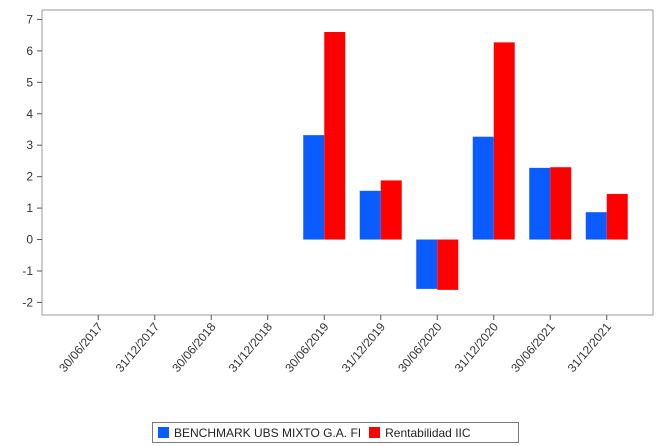  I want to click on x-tick-label: 31/12/2017, so click(138, 347).